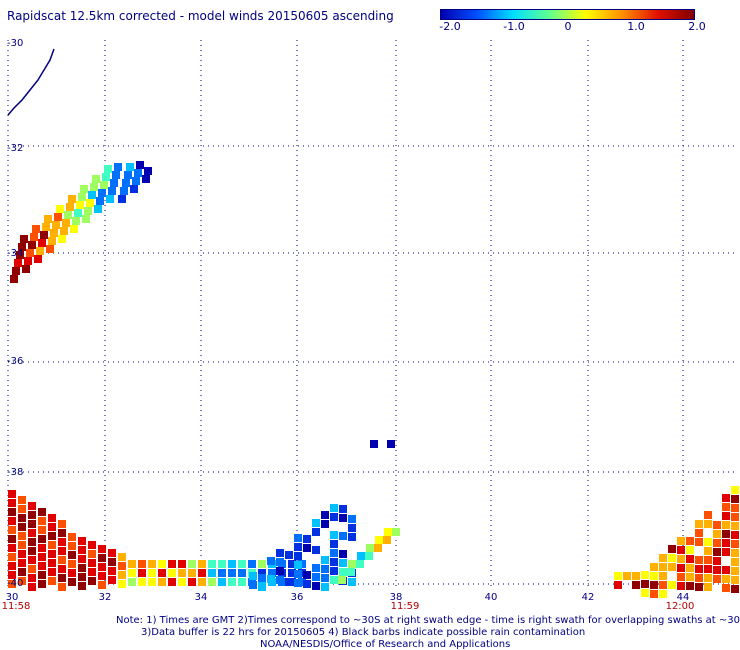 The width and height of the screenshot is (740, 650). What do you see at coordinates (567, 14) in the screenshot?
I see `color-scale-bar` at bounding box center [567, 14].